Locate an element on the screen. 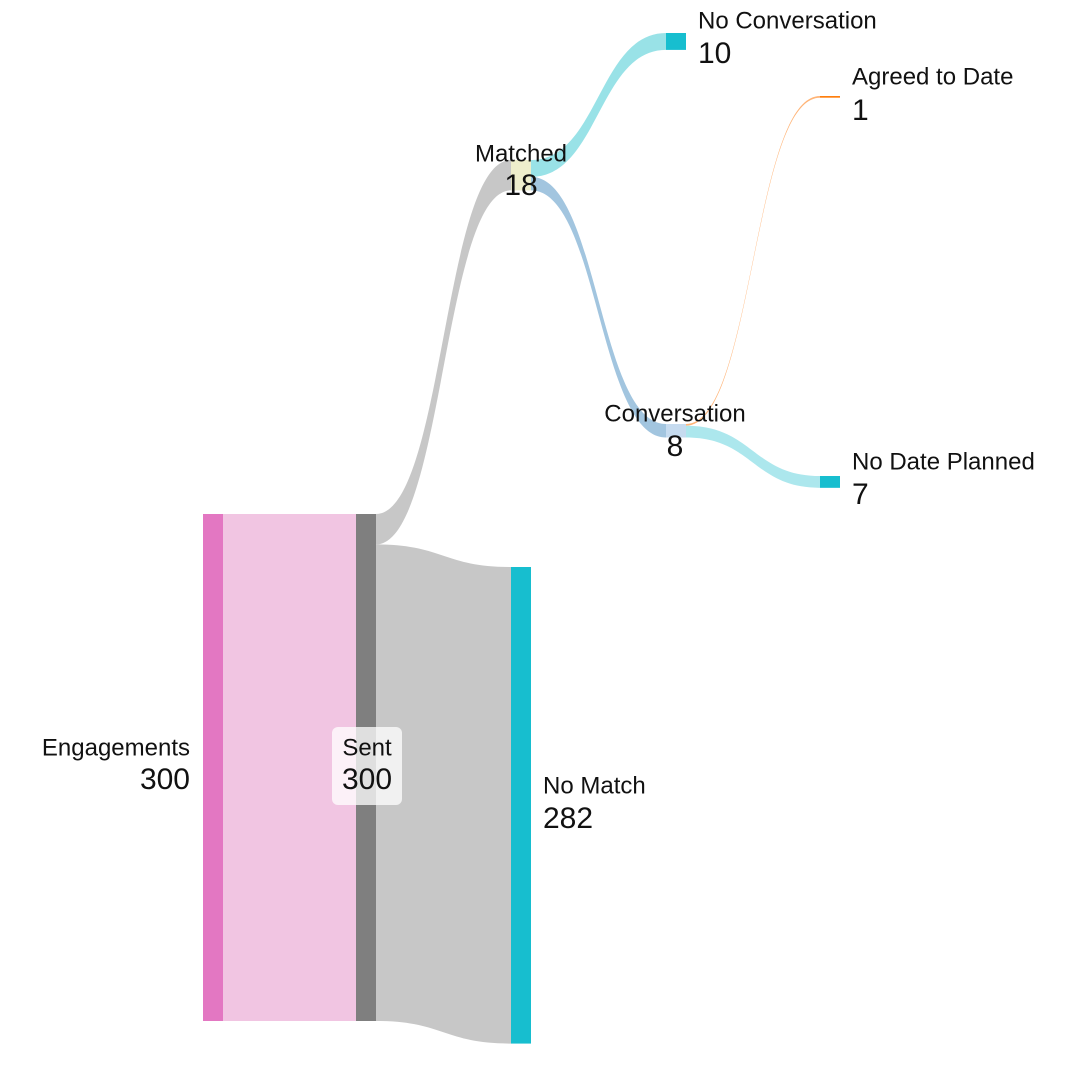 This screenshot has height=1080, width=1080. node-value: 10 is located at coordinates (714, 53).